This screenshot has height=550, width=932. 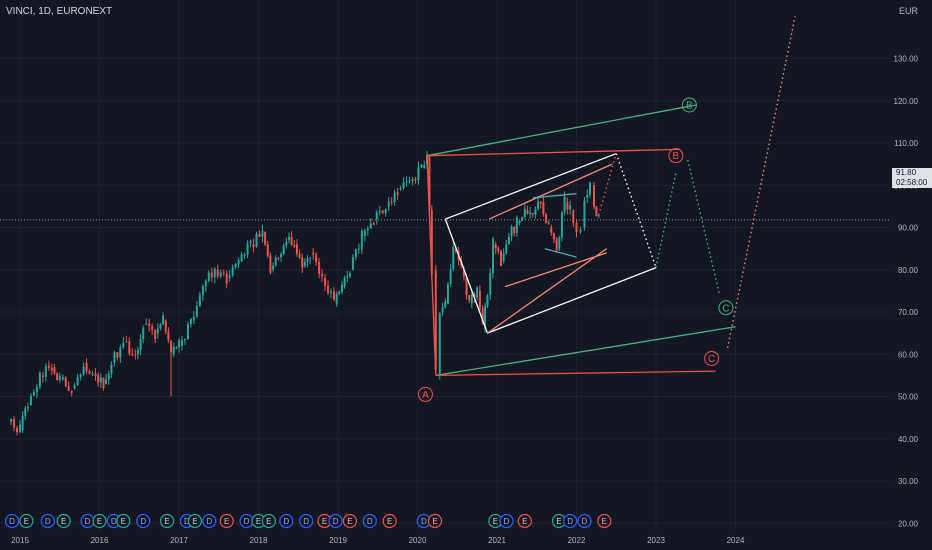 What do you see at coordinates (572, 300) in the screenshot?
I see `white-lower` at bounding box center [572, 300].